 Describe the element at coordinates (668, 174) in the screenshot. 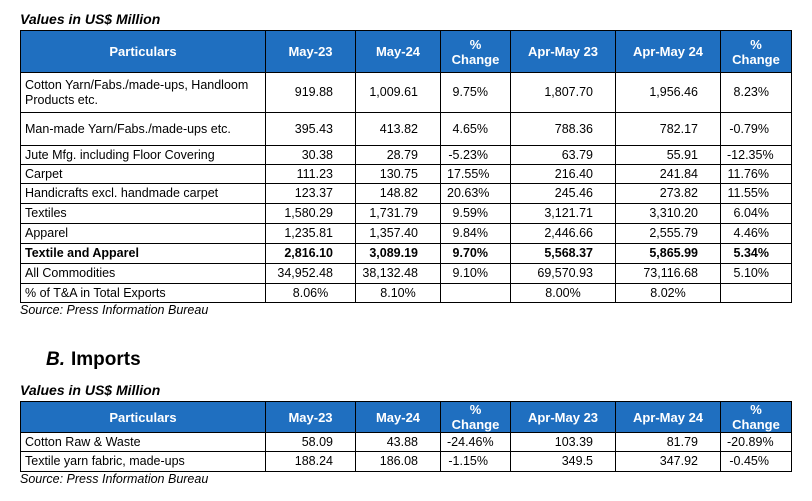

I see `table-cell: 241.84` at that location.